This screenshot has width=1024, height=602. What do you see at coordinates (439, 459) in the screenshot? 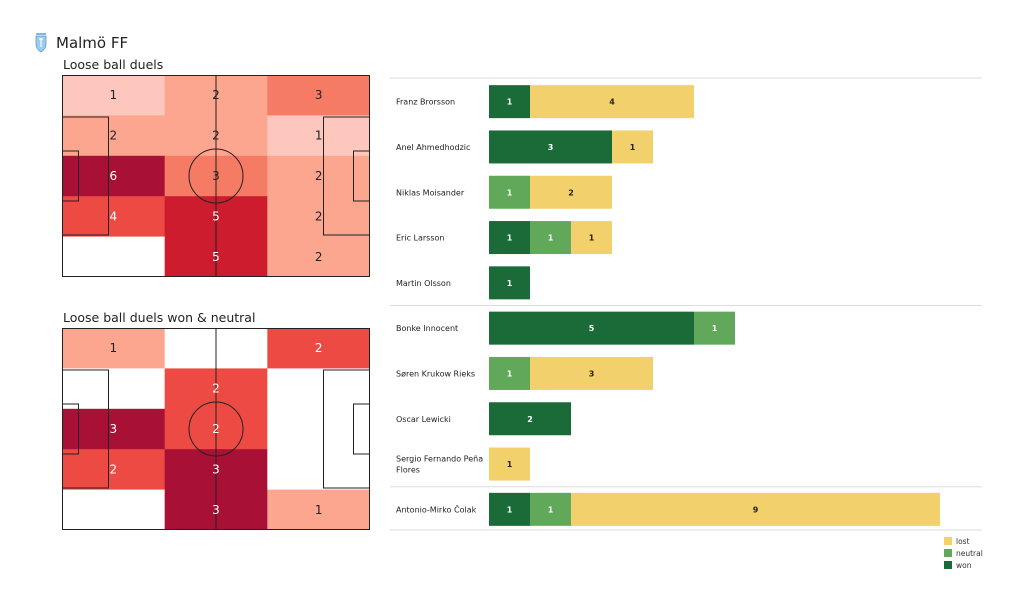
I see `player-label-line: Sergio Fernando Peña` at bounding box center [439, 459].